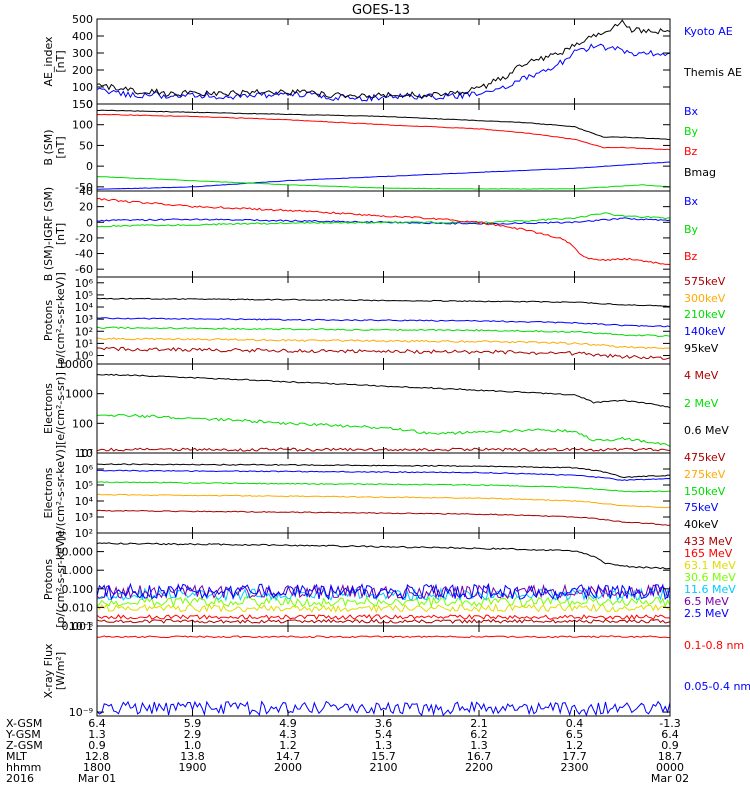 Image resolution: width=750 pixels, height=800 pixels. What do you see at coordinates (84, 501) in the screenshot?
I see `y-tick-label: 10⁴` at bounding box center [84, 501].